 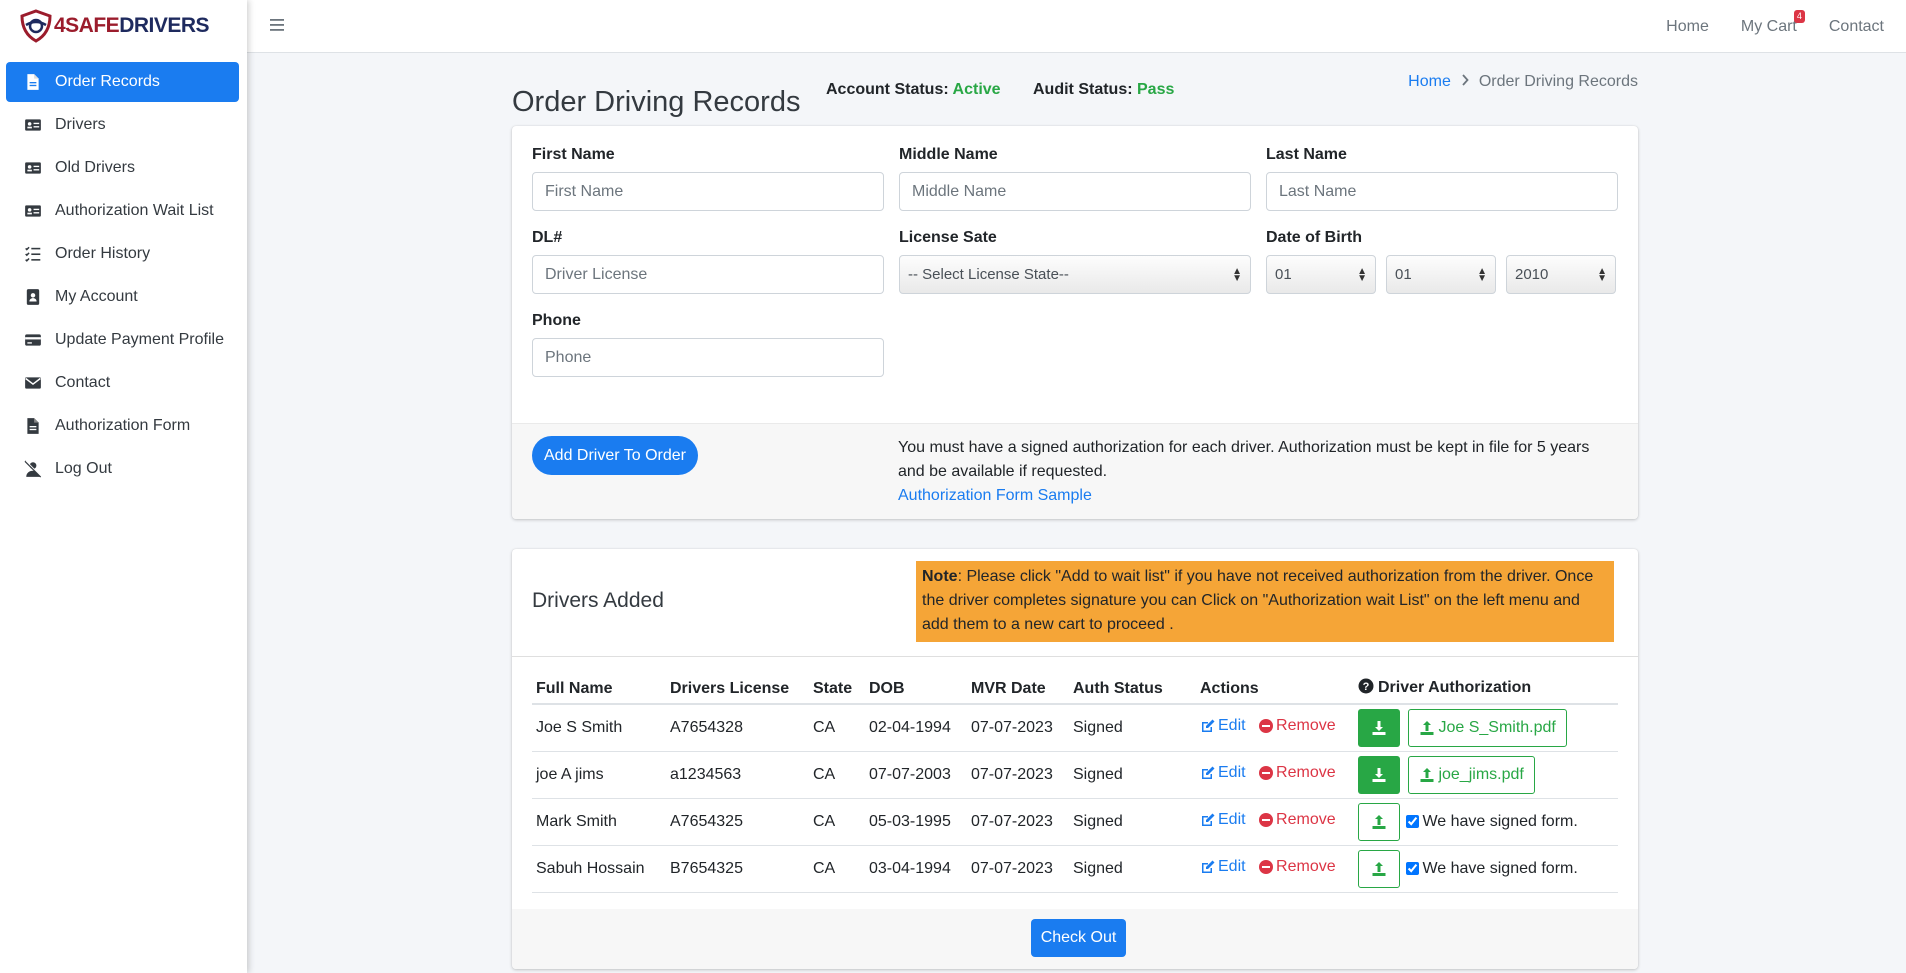 I want to click on cell-dob: 03-04-1994, so click(x=916, y=869).